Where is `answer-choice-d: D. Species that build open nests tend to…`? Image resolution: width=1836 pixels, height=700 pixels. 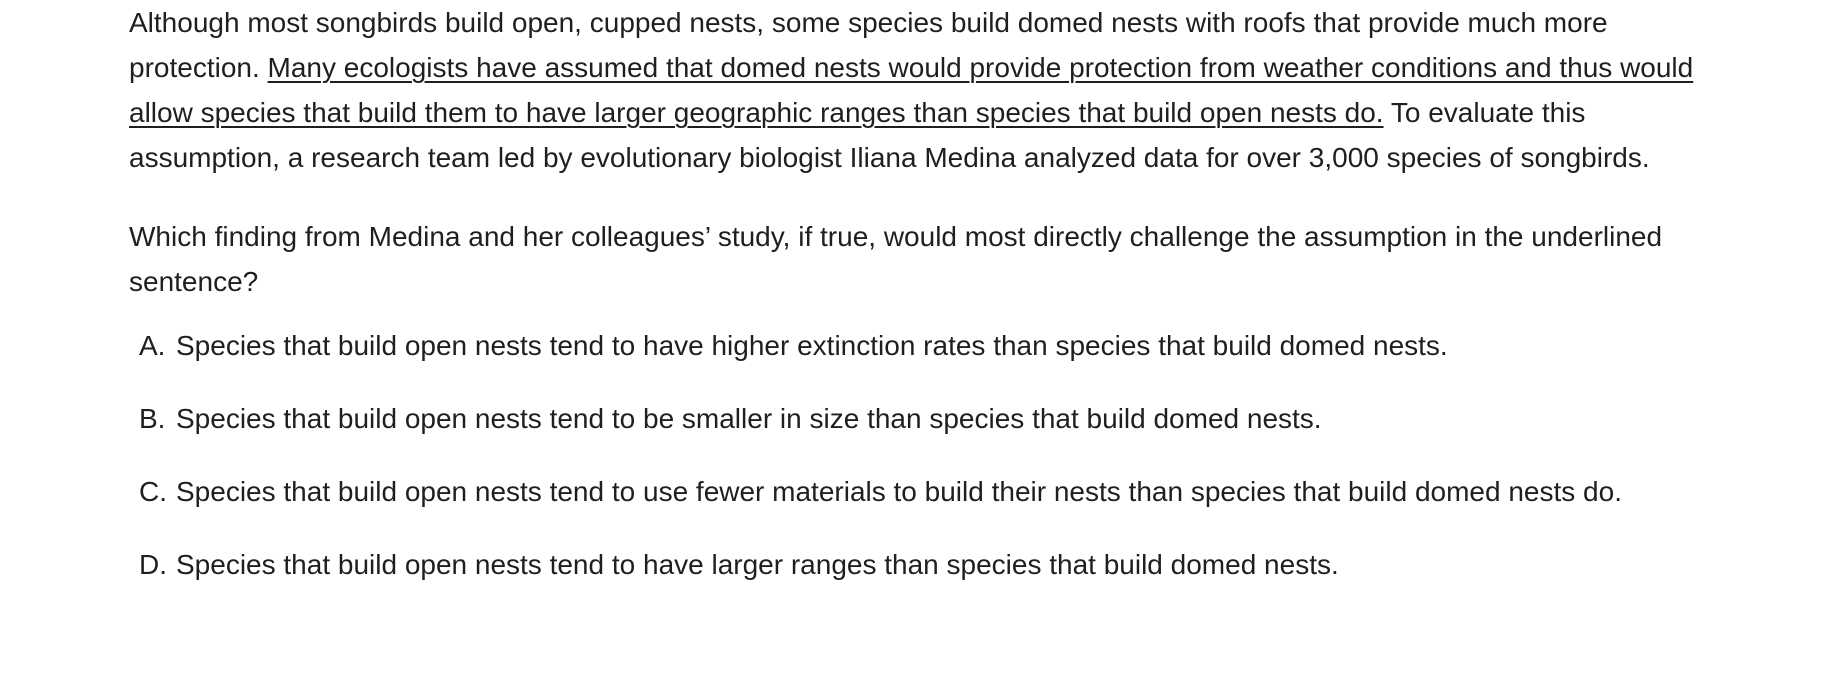 answer-choice-d: D. Species that build open nests tend to… is located at coordinates (924, 564).